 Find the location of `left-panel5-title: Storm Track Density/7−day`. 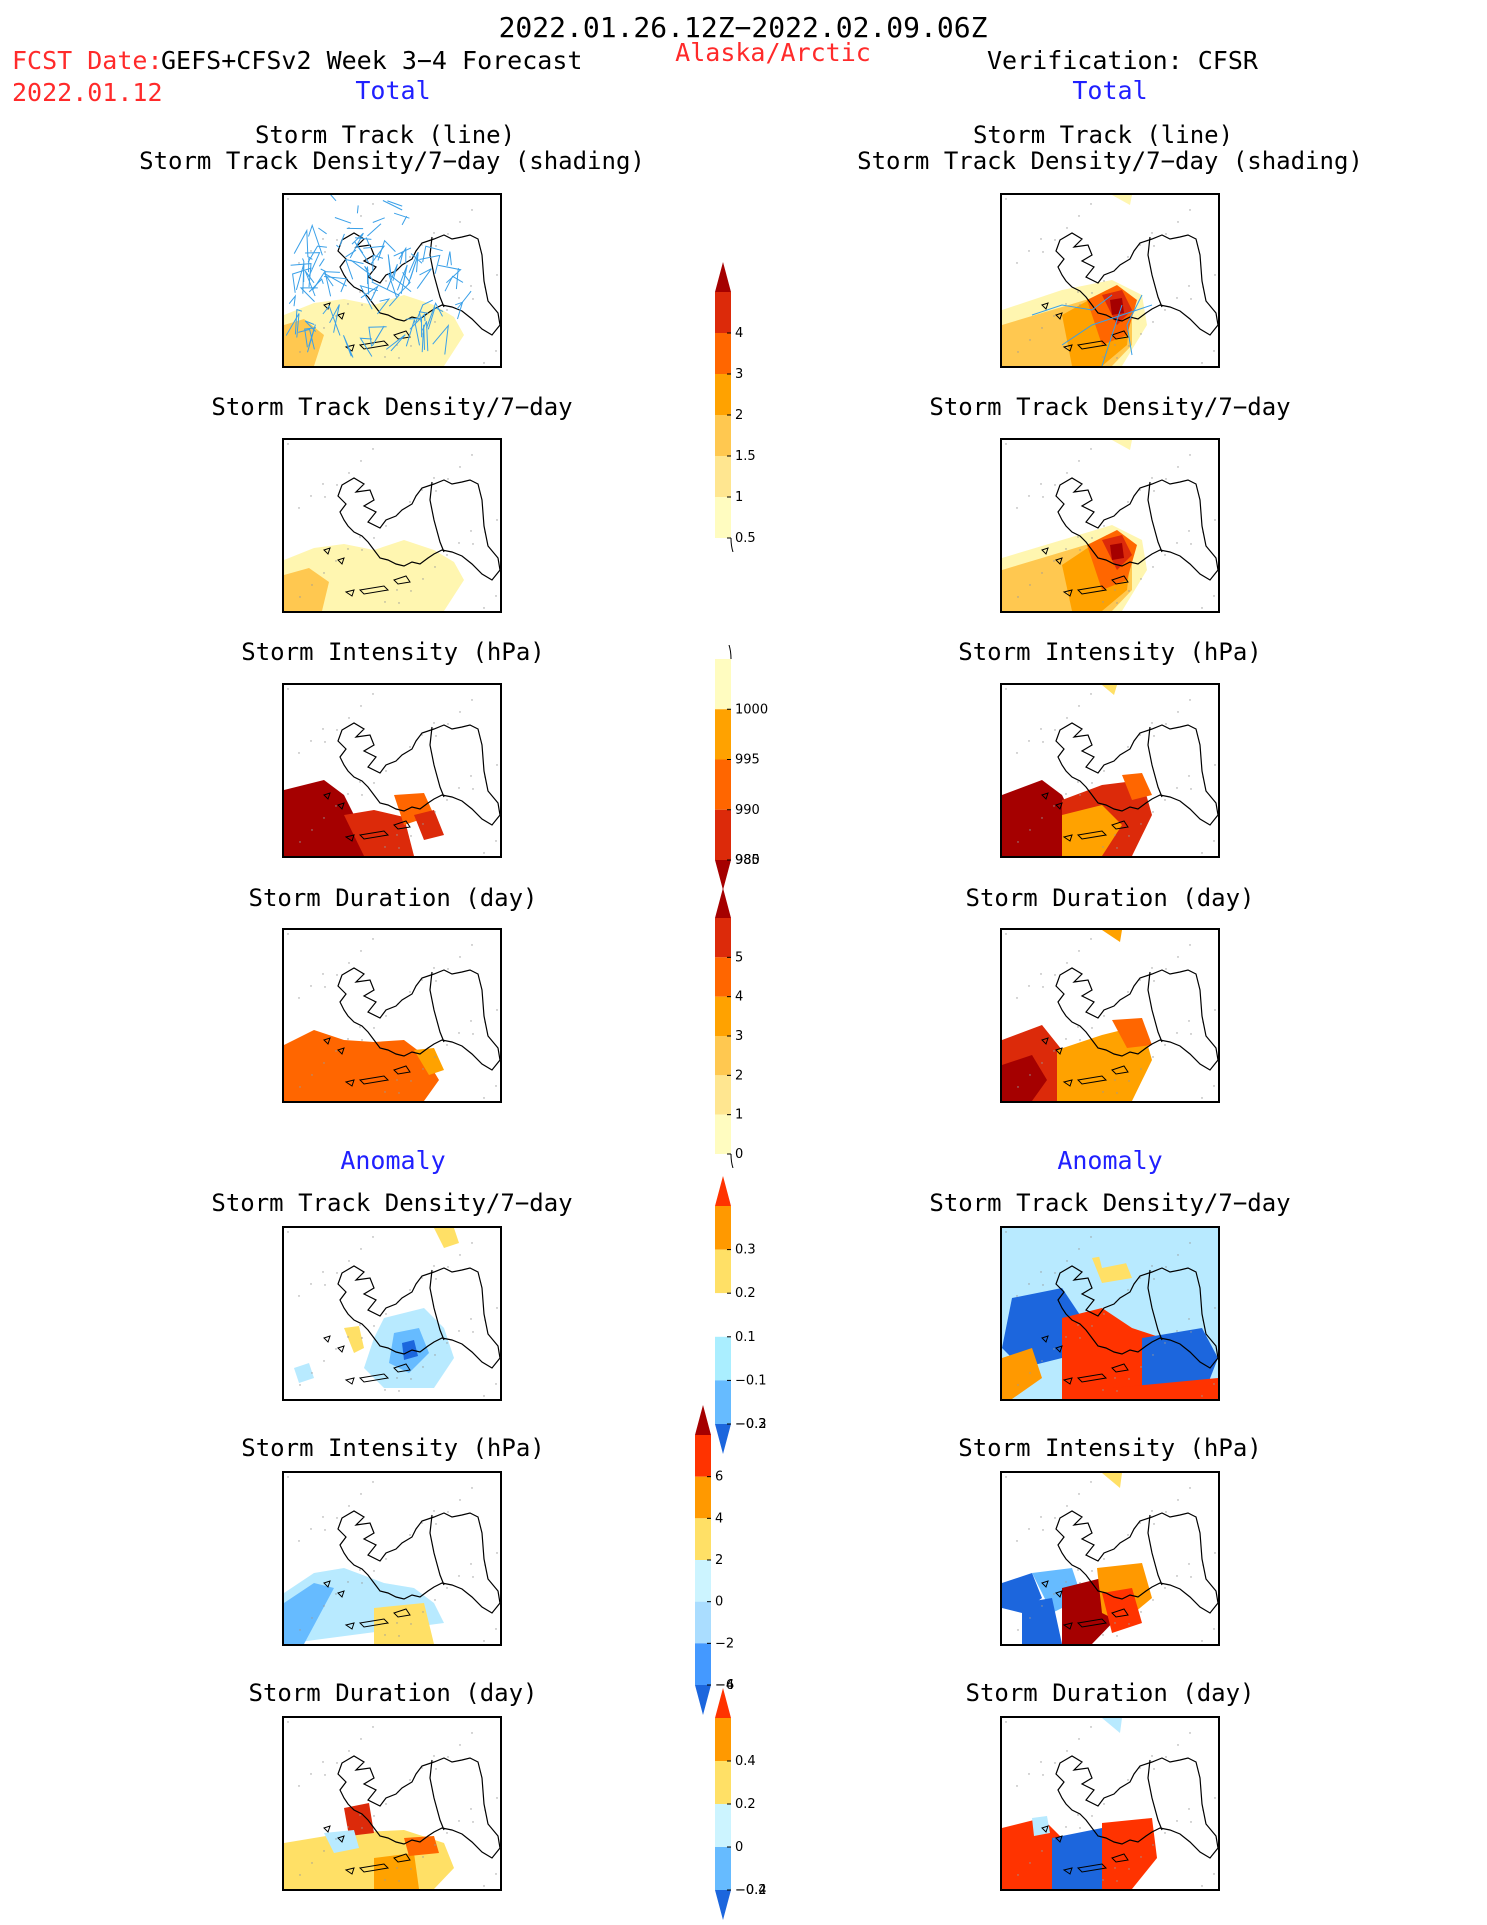

left-panel5-title: Storm Track Density/7−day is located at coordinates (392, 1203).